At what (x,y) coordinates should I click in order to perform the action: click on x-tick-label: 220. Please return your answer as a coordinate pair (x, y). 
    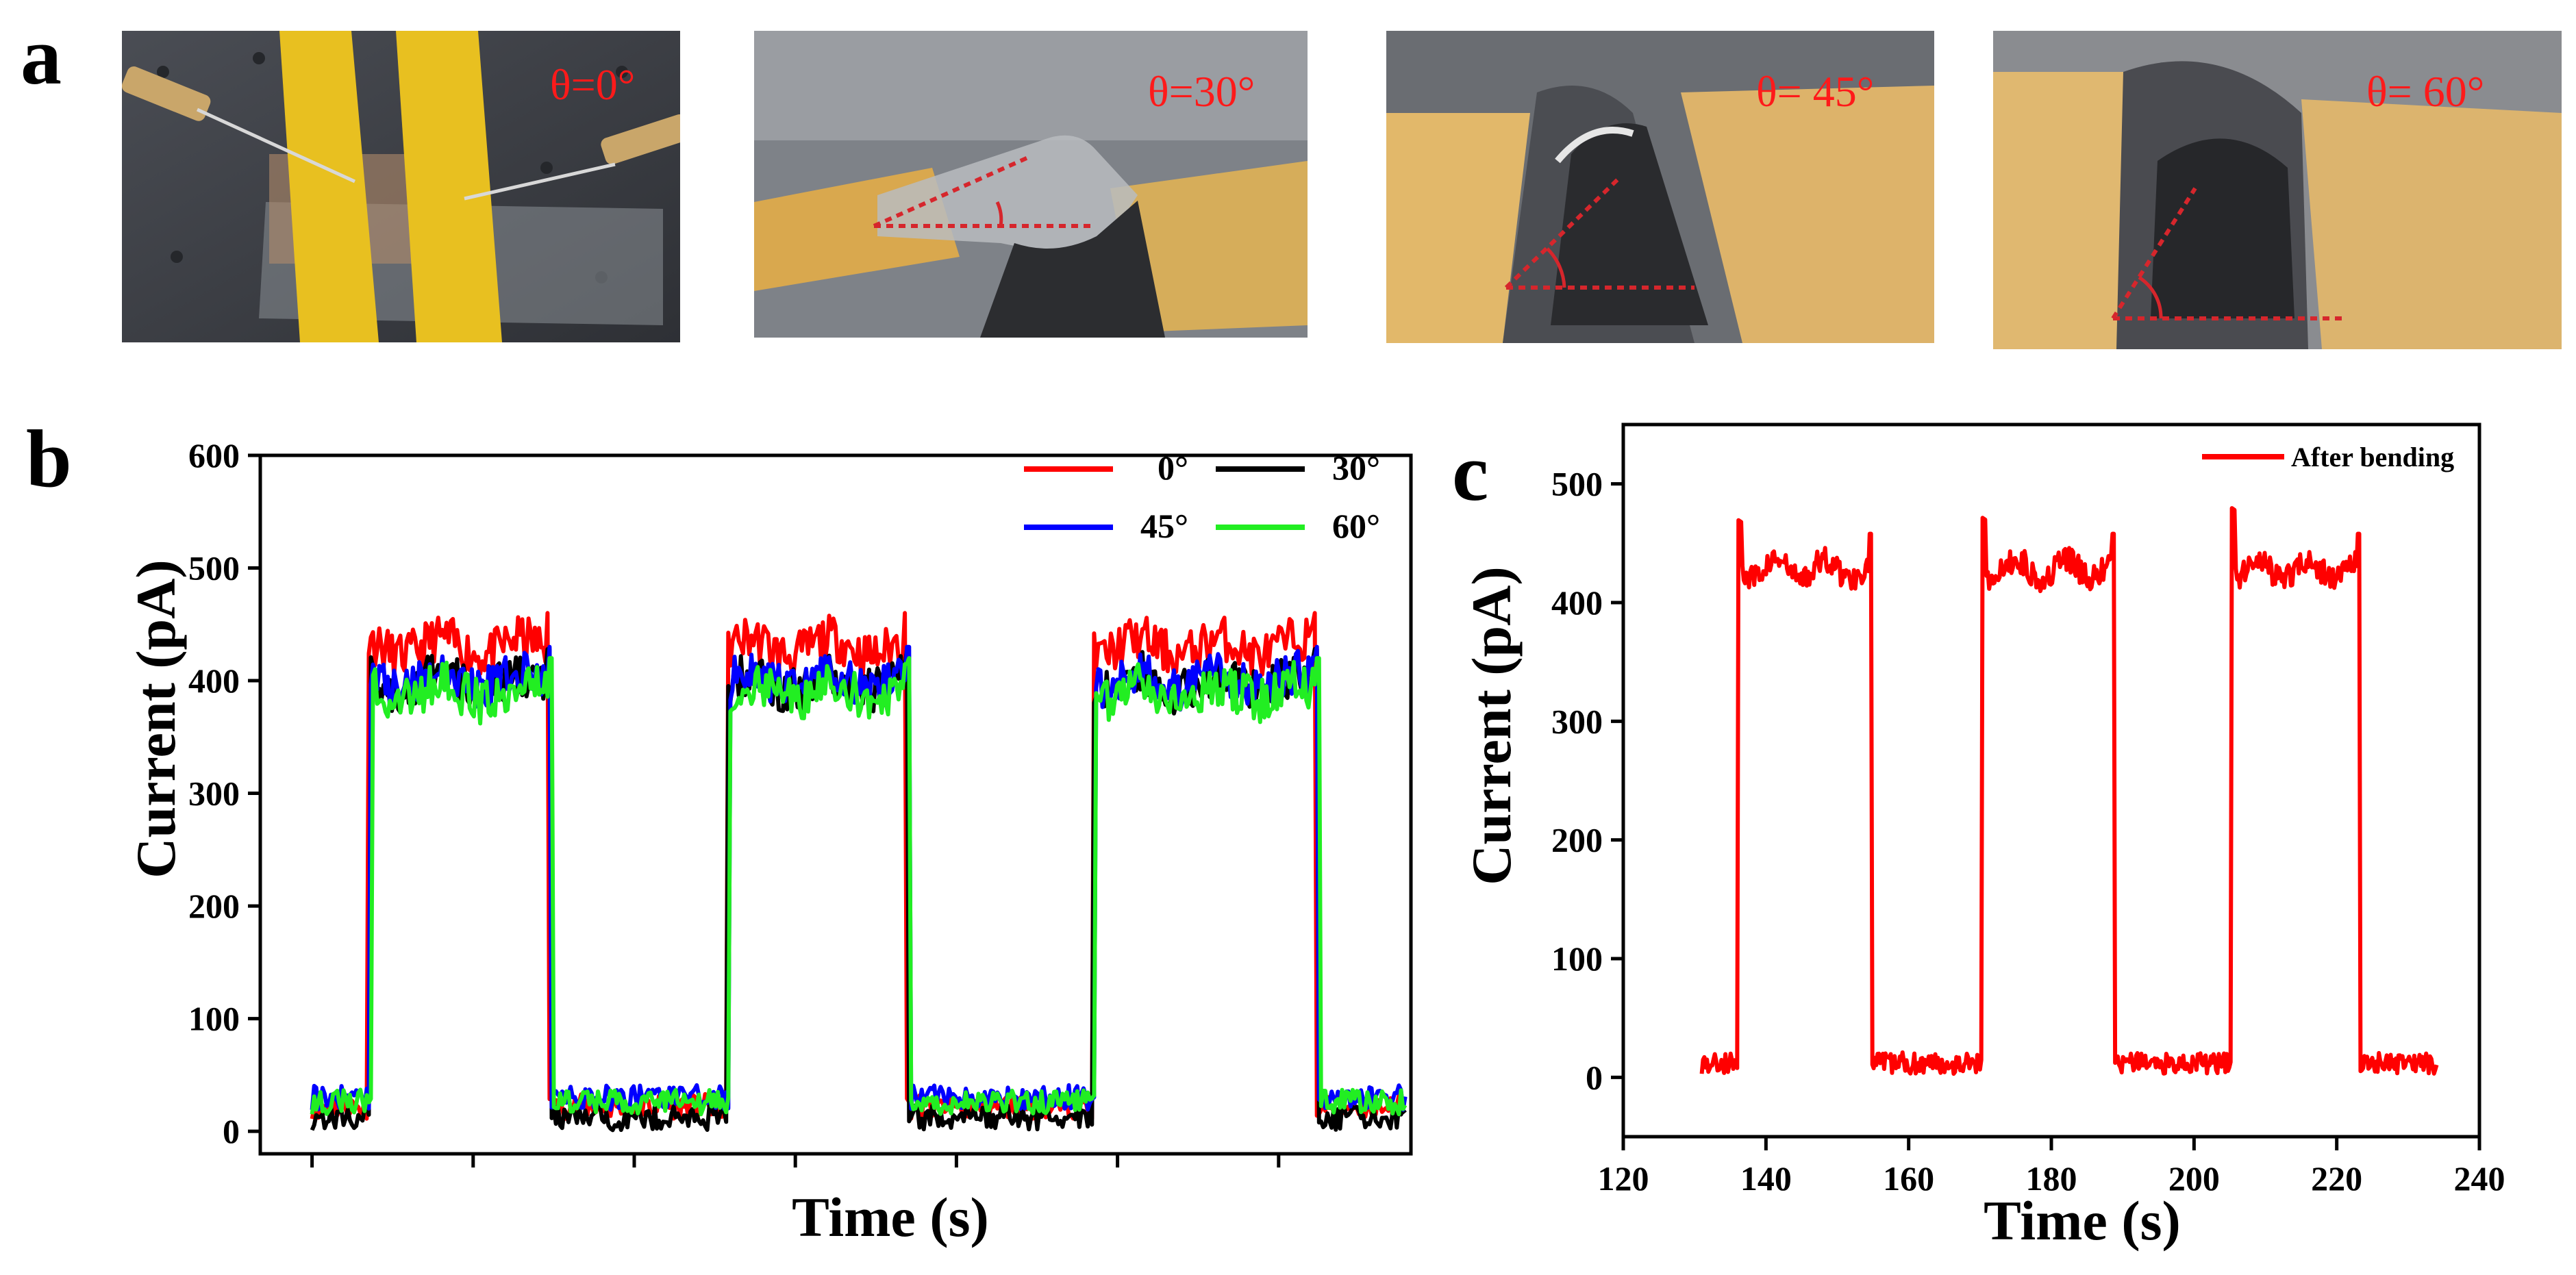
    Looking at the image, I should click on (2336, 1179).